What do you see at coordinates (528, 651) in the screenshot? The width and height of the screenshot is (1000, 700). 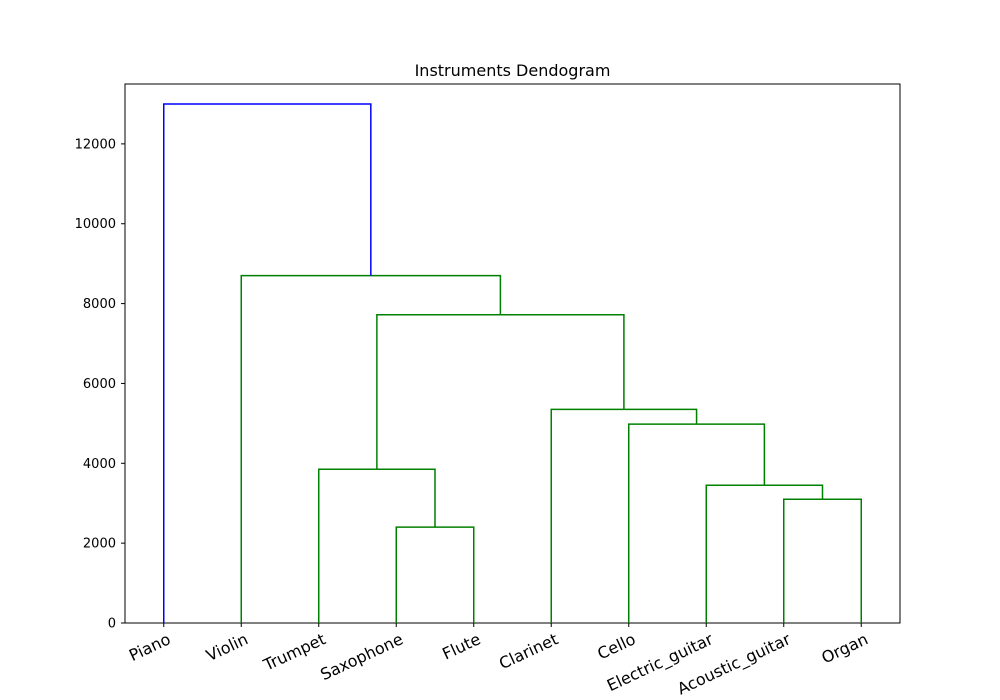 I see `leaf-label: Clarinet` at bounding box center [528, 651].